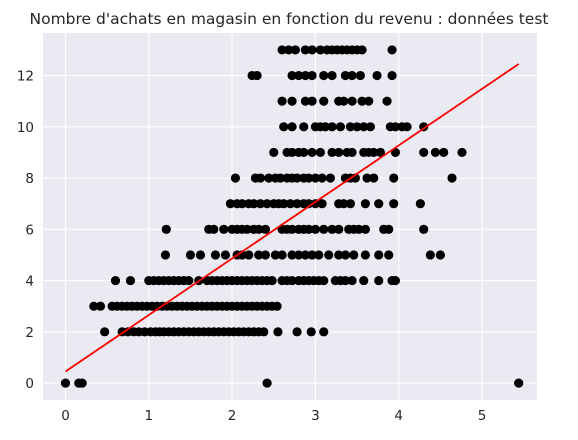 The width and height of the screenshot is (578, 440). I want to click on y-tick-label: 8, so click(29, 179).